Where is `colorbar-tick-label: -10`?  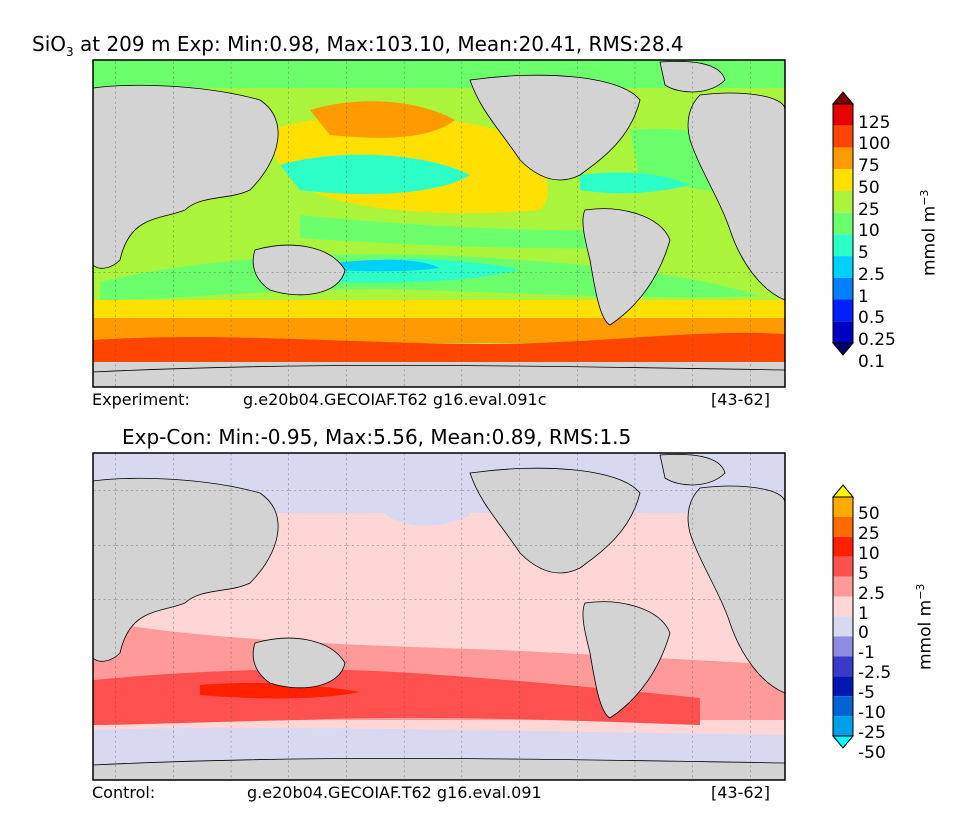
colorbar-tick-label: -10 is located at coordinates (872, 713).